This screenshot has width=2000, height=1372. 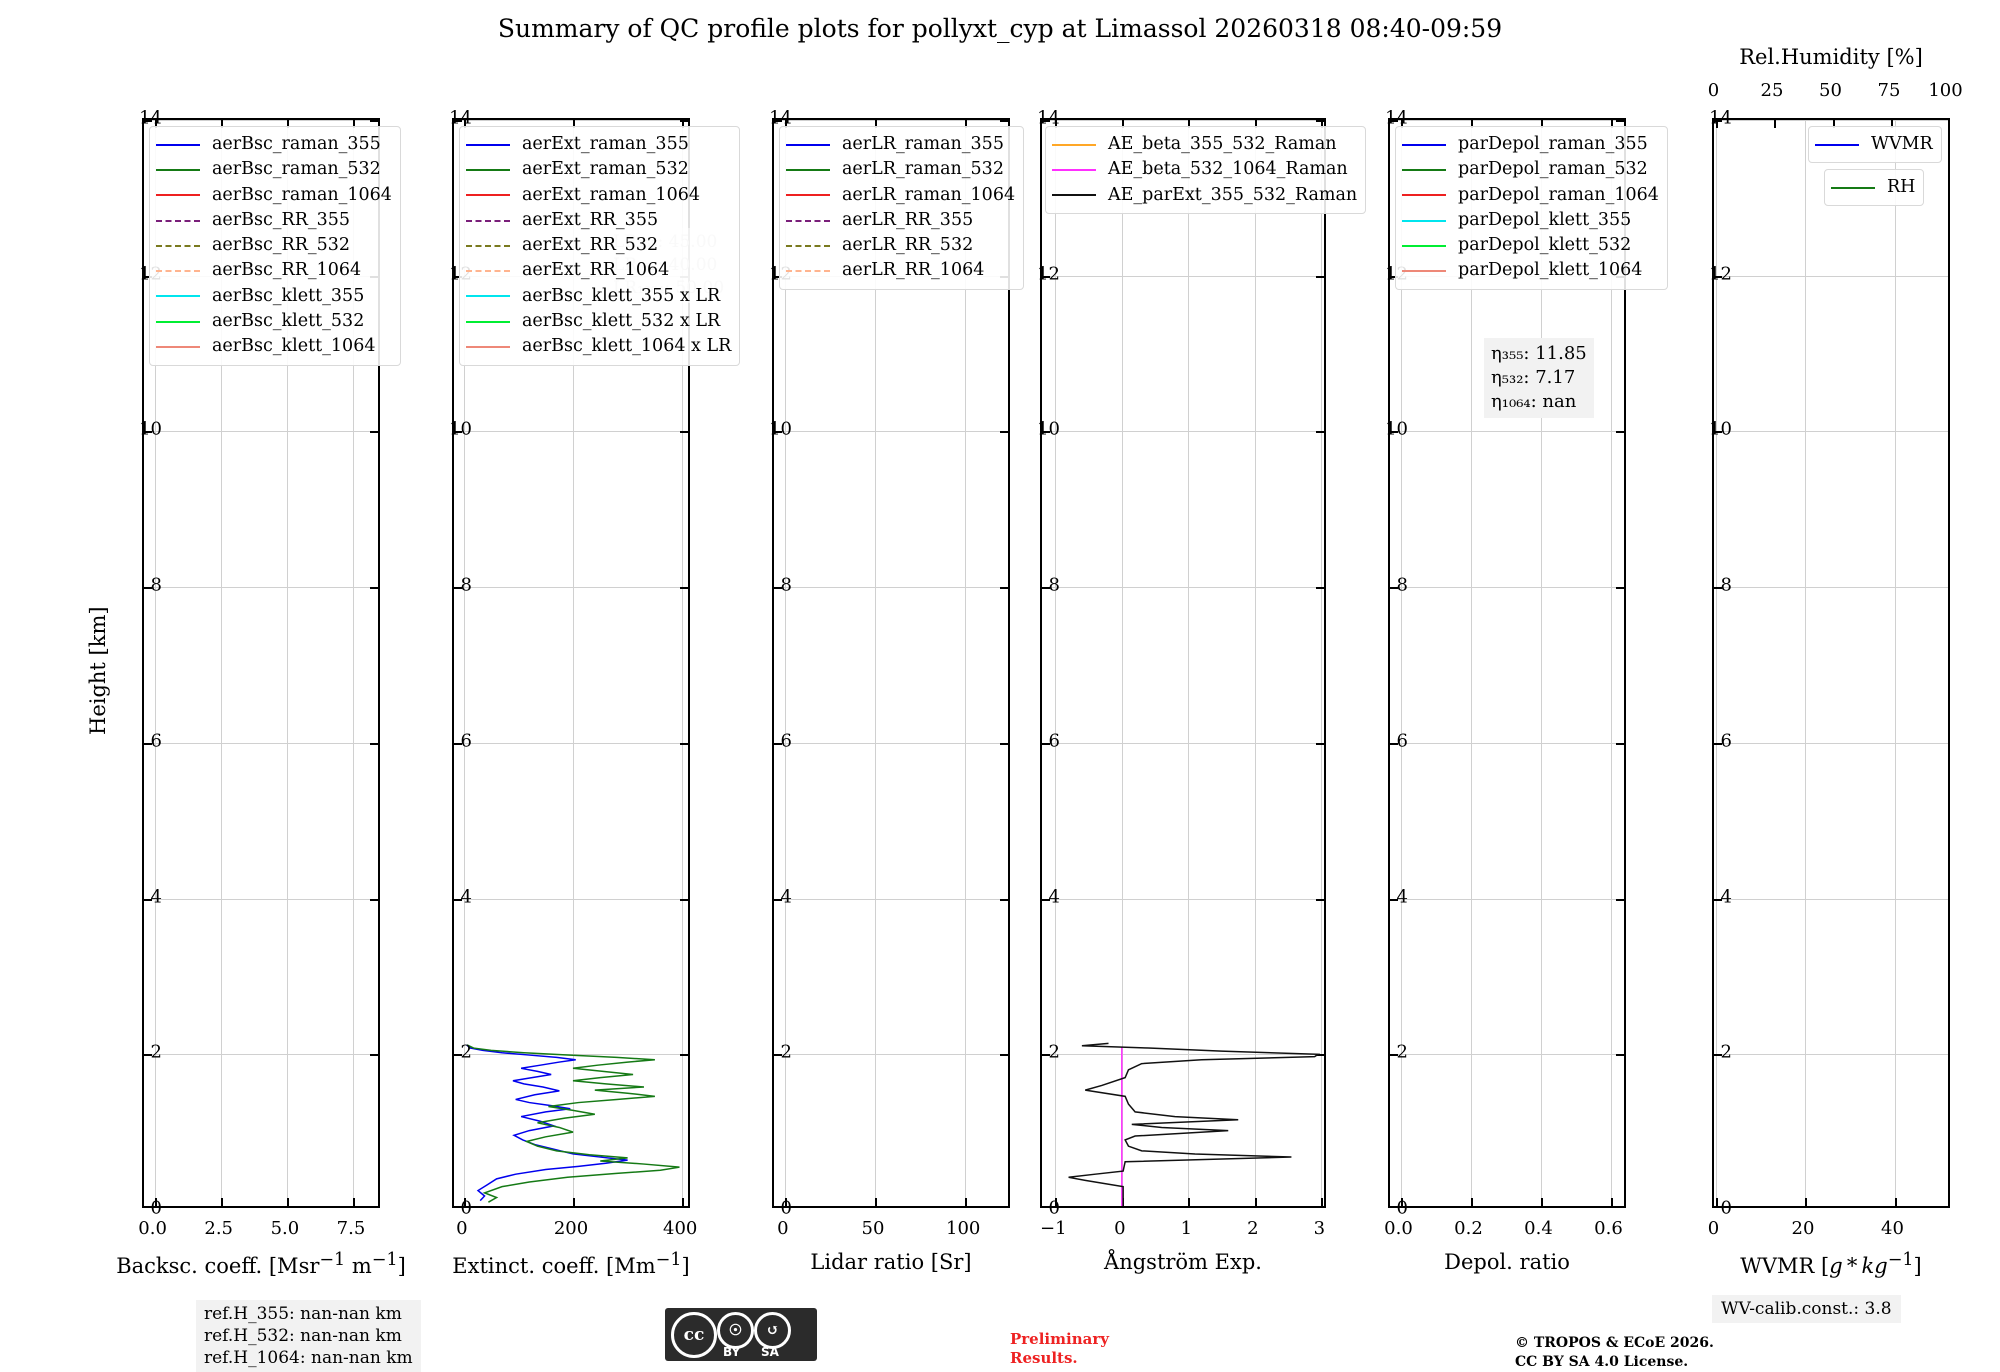 What do you see at coordinates (735, 1330) in the screenshot?
I see `cc-by-icon: ☉` at bounding box center [735, 1330].